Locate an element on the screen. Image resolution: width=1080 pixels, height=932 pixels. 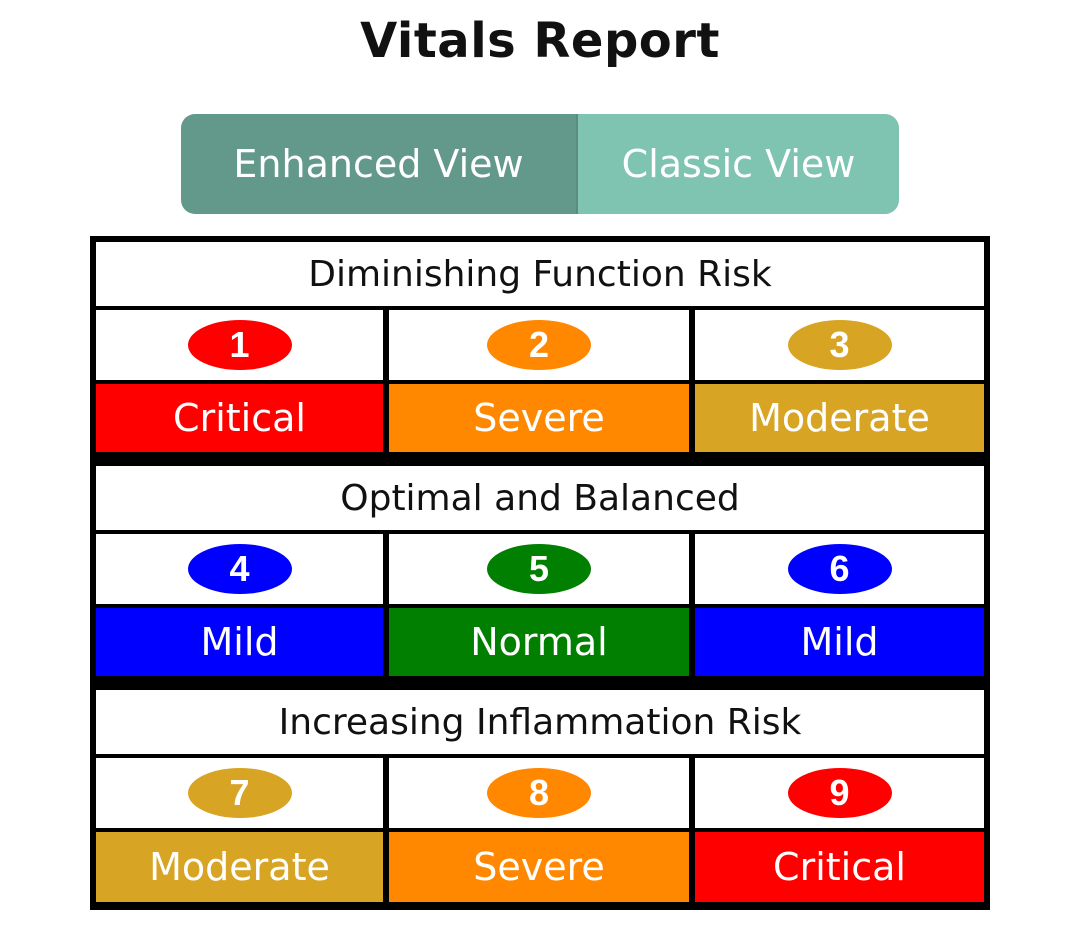
range-number-cell: 1 is located at coordinates (239, 345).